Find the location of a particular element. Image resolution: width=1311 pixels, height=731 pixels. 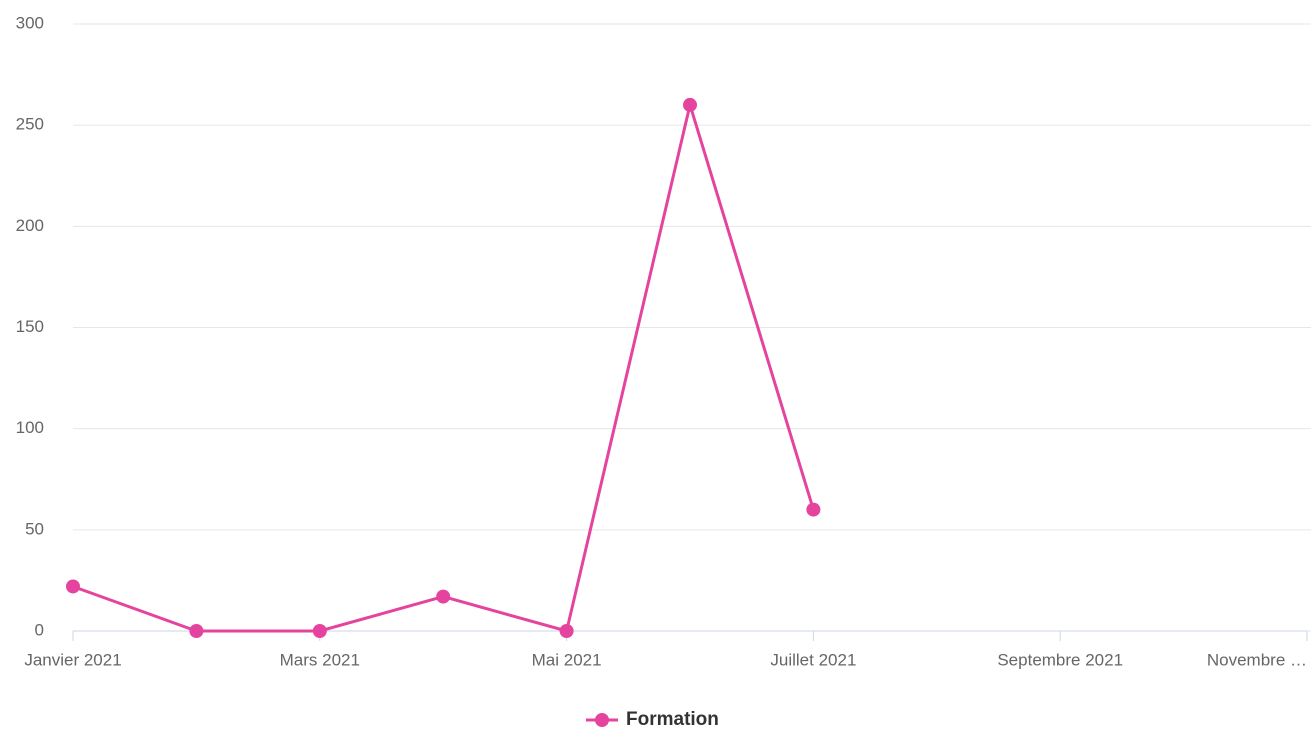

x-tick-label: Mars 2021 is located at coordinates (320, 659).